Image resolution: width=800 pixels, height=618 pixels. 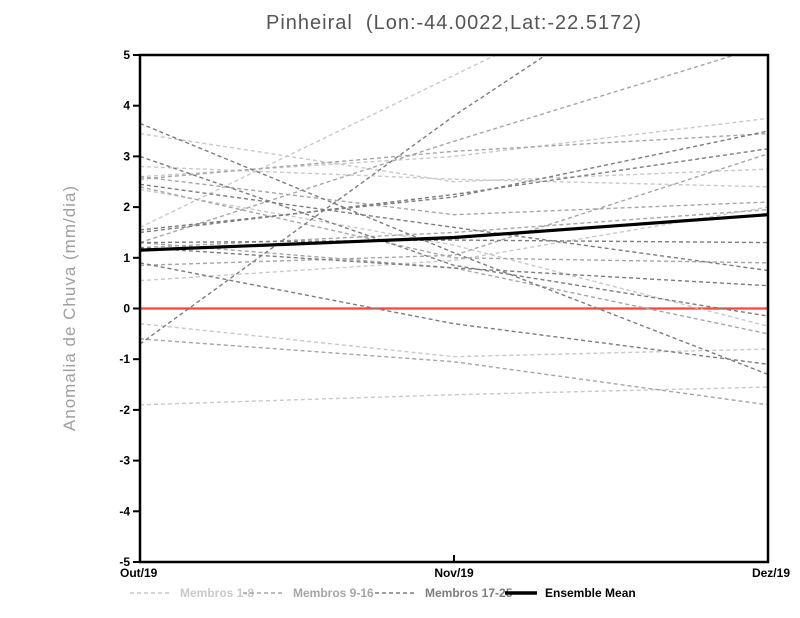 What do you see at coordinates (521, 593) in the screenshot?
I see `solid-line-swatch-icon` at bounding box center [521, 593].